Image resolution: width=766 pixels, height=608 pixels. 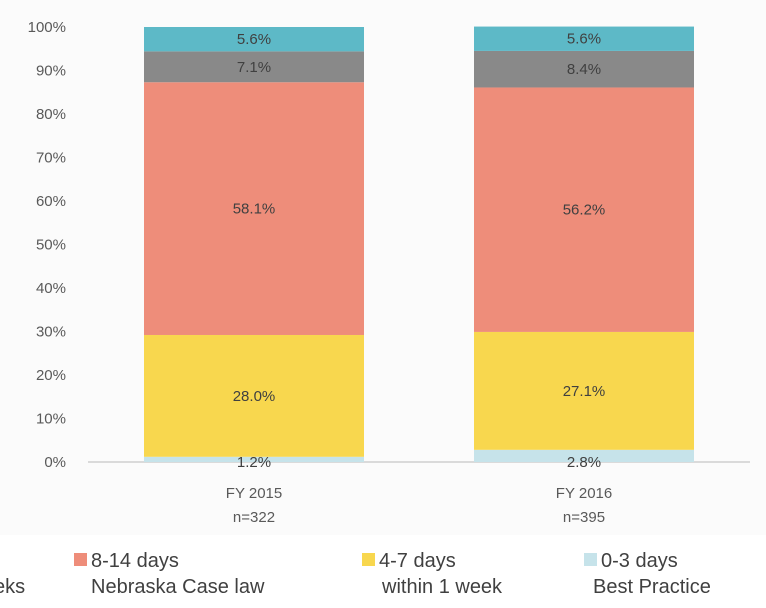 I want to click on legend-swatch-4-7-days, so click(x=368, y=559).